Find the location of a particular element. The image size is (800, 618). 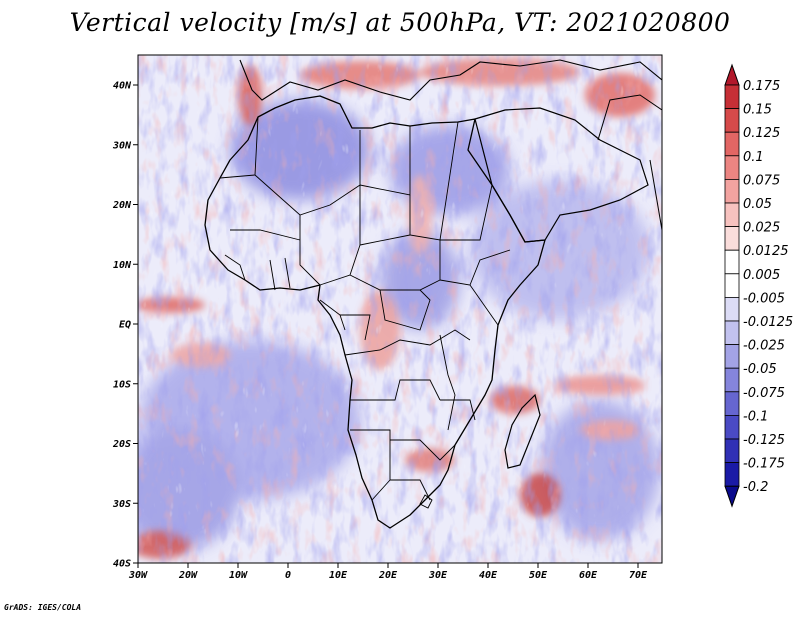

colorbar-label: 0.005 is located at coordinates (761, 275).